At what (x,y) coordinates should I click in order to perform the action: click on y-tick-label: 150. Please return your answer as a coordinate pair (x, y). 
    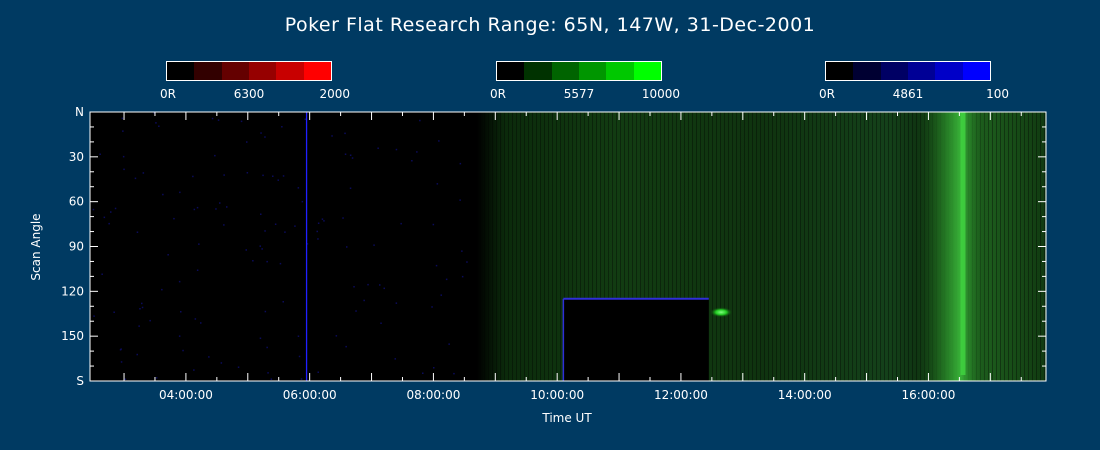
    Looking at the image, I should click on (72, 336).